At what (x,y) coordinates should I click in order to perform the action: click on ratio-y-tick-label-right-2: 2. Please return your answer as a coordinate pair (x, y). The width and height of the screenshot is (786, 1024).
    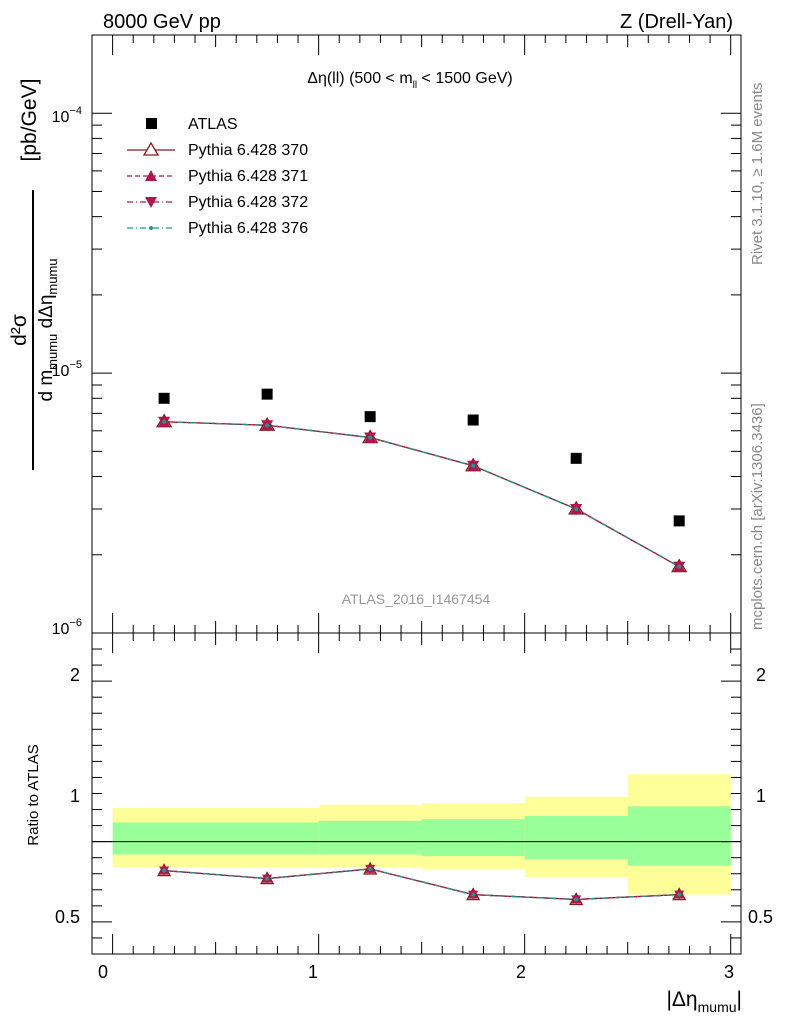
    Looking at the image, I should click on (761, 675).